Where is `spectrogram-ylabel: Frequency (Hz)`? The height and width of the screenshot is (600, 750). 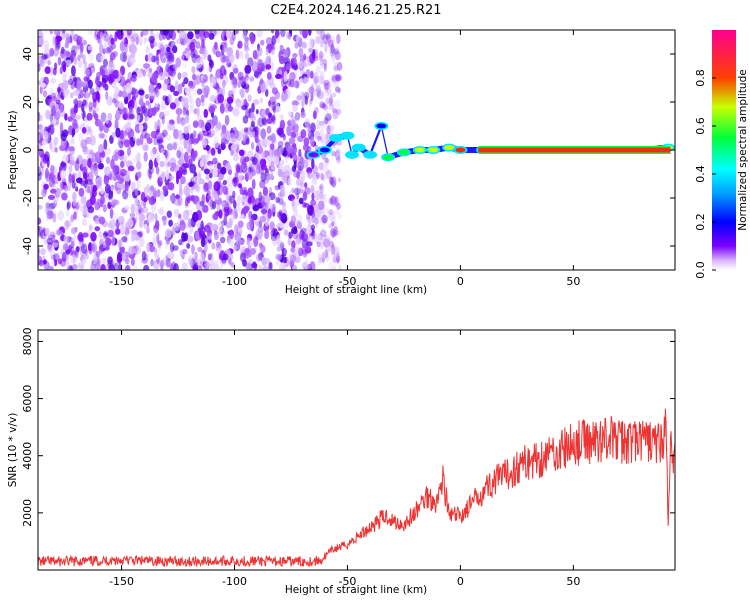 spectrogram-ylabel: Frequency (Hz) is located at coordinates (13, 149).